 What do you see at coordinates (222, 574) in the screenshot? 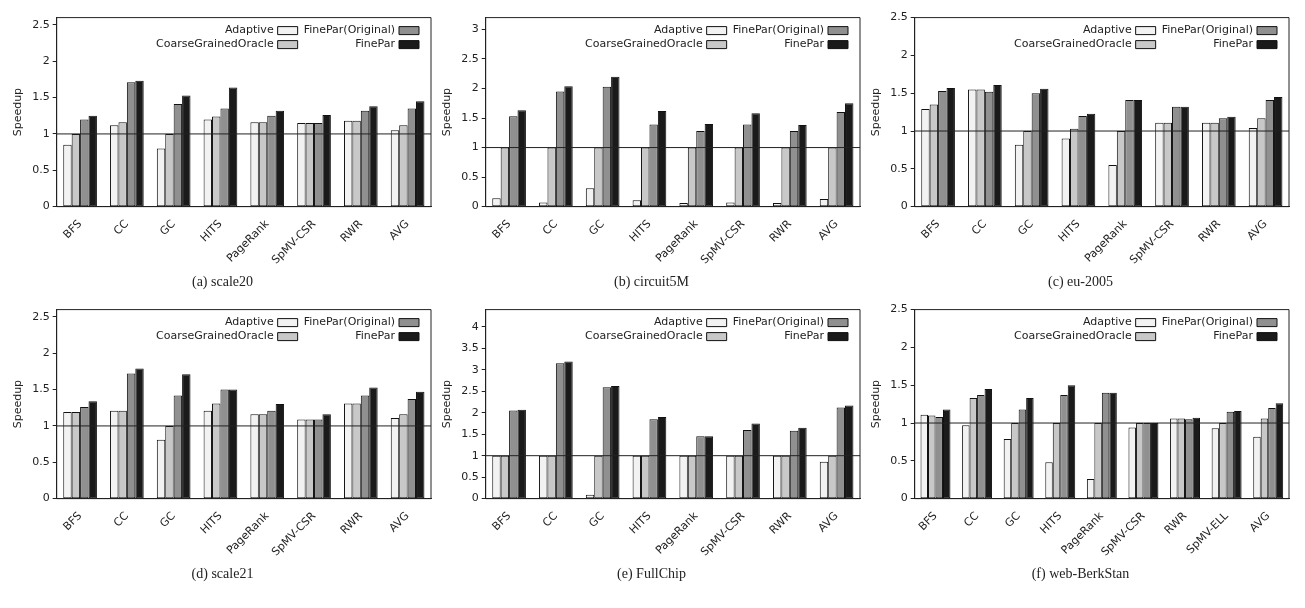
I see `text: (d) scale21` at bounding box center [222, 574].